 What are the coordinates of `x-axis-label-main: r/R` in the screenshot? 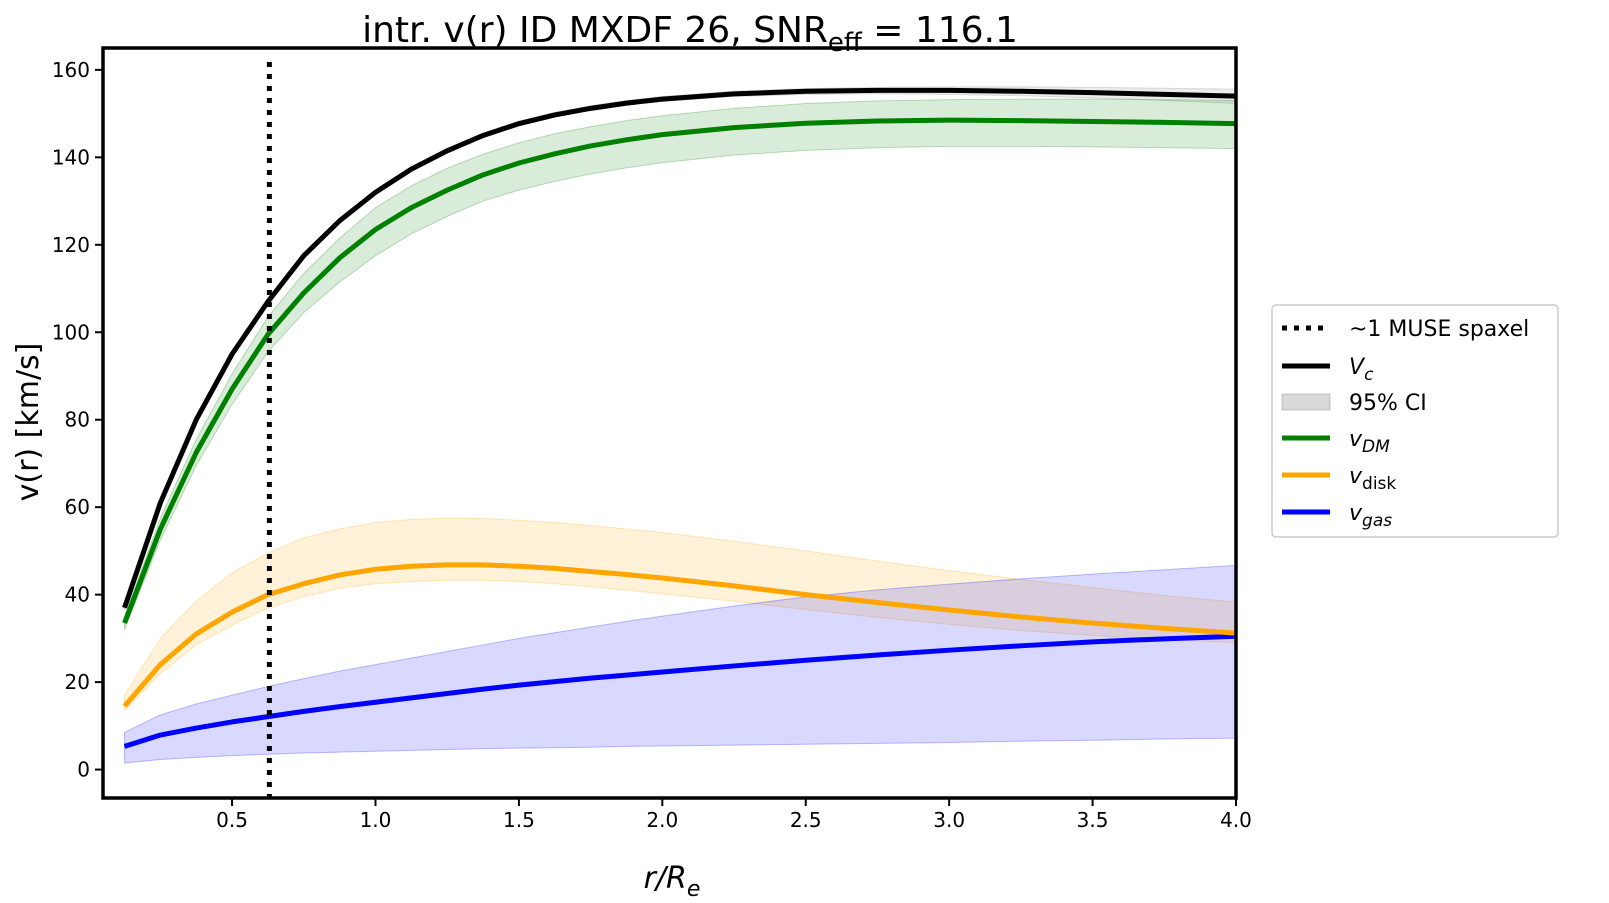 It's located at (665, 878).